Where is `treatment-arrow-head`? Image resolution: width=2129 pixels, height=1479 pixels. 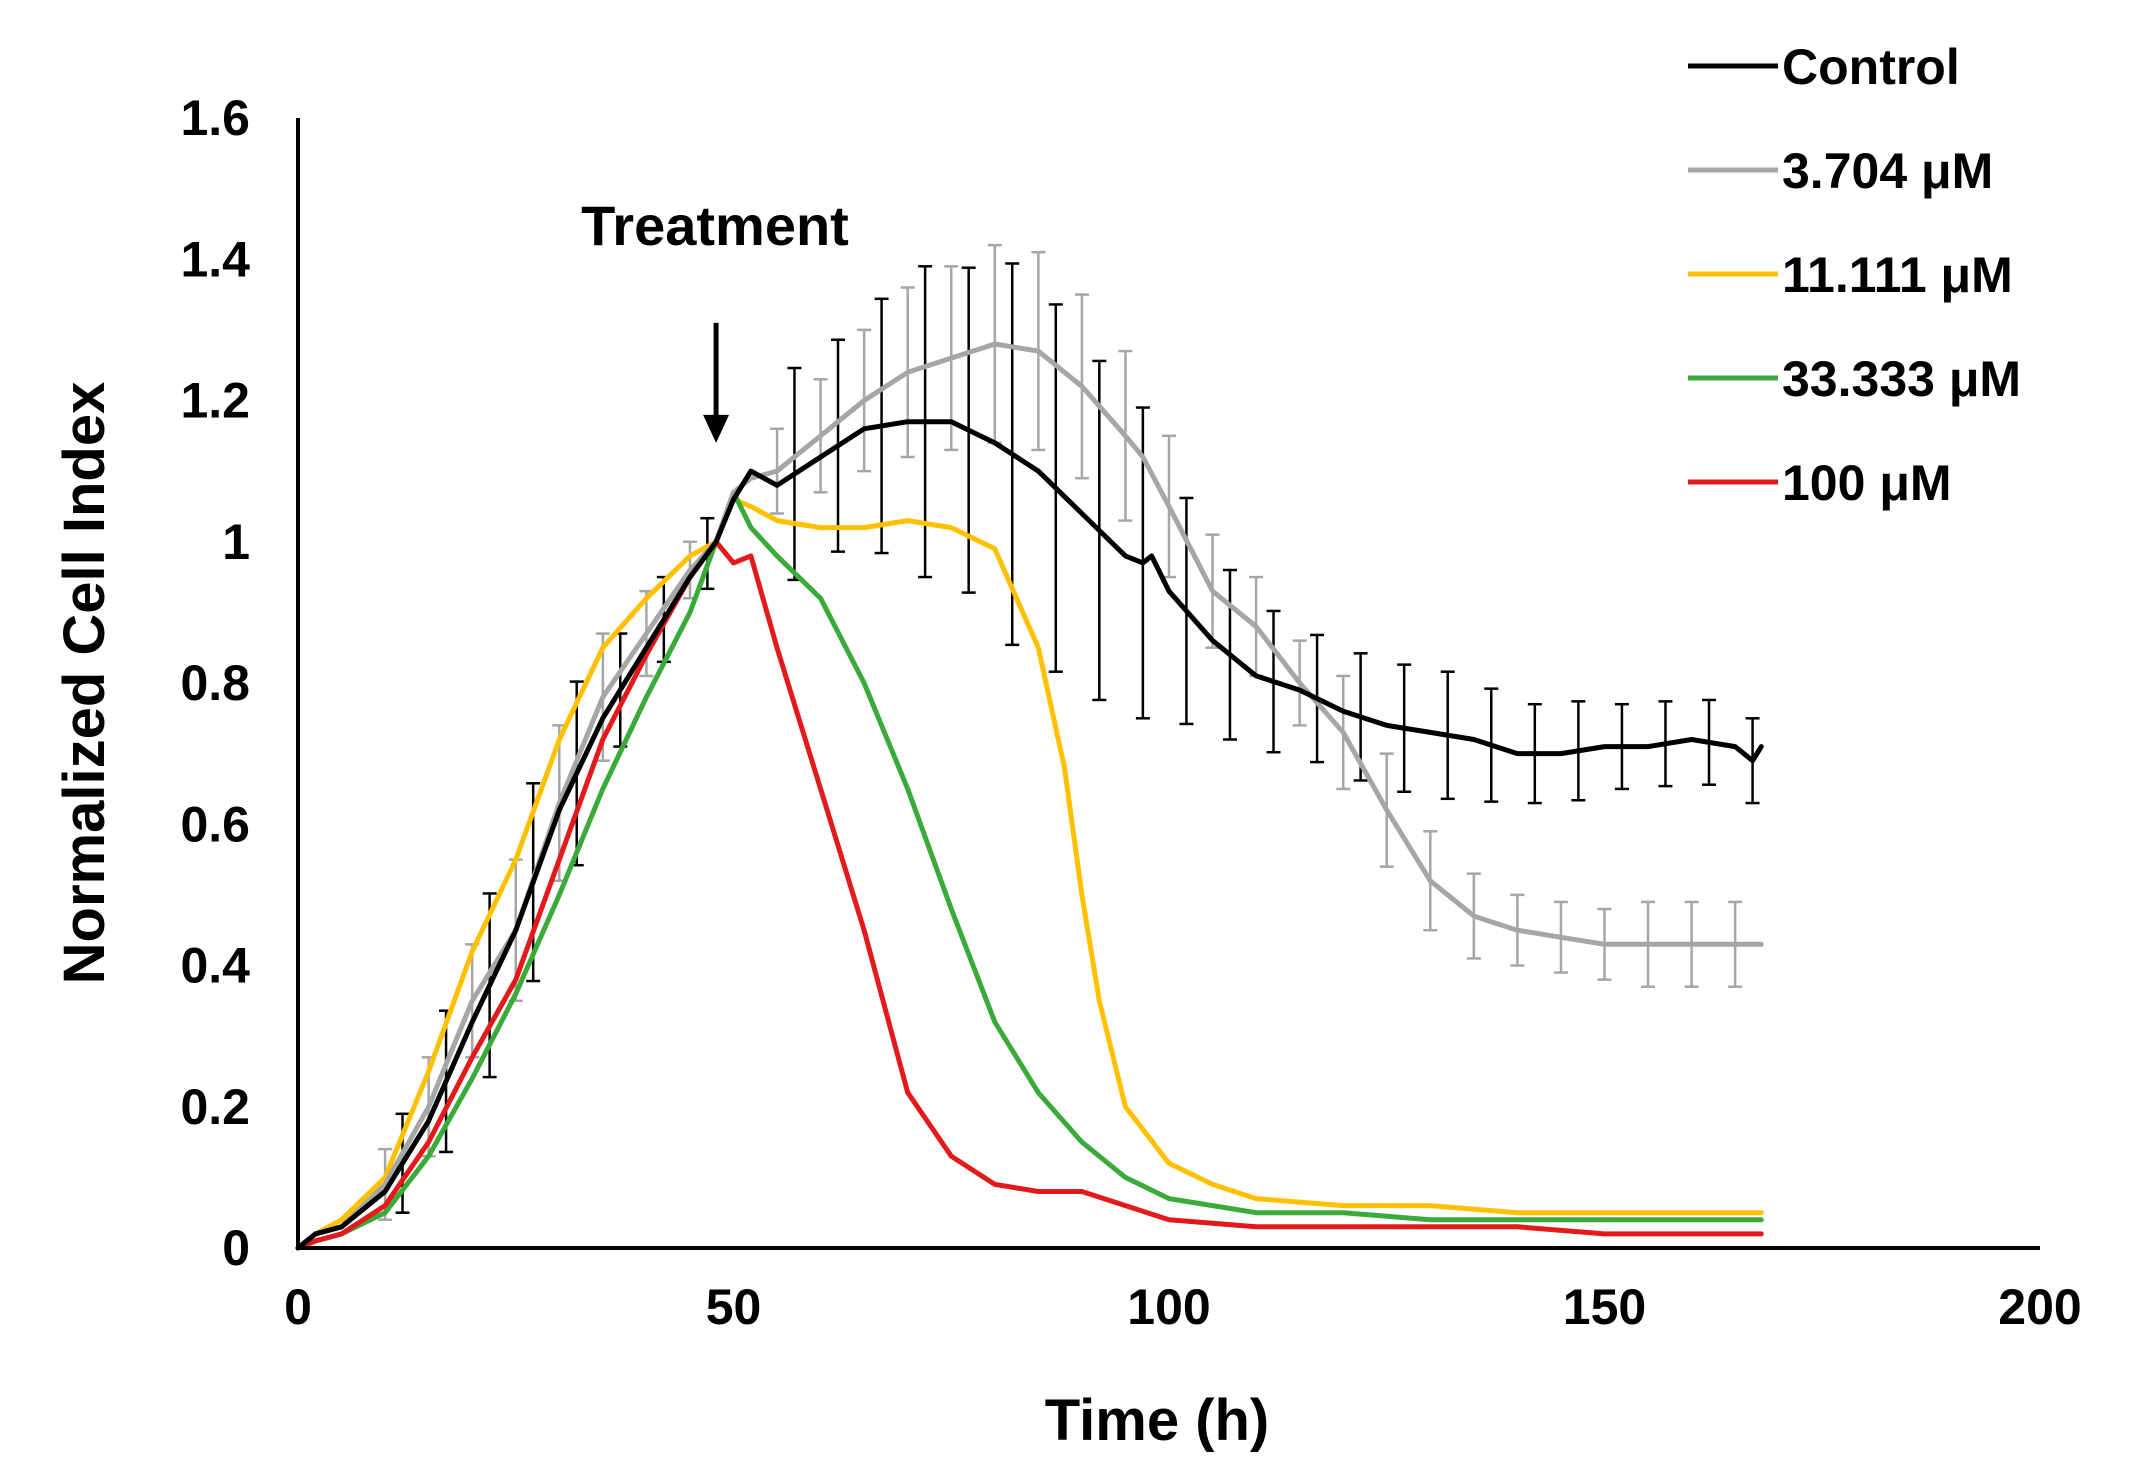 treatment-arrow-head is located at coordinates (716, 428).